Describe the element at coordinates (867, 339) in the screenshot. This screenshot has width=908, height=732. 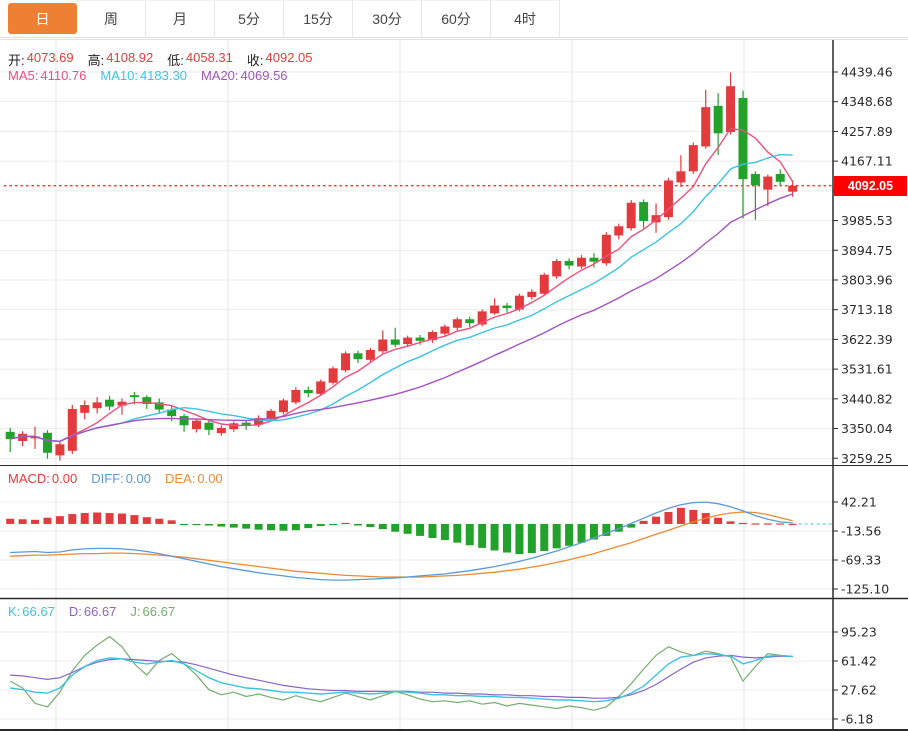
I see `svg-text: 3622.39` at that location.